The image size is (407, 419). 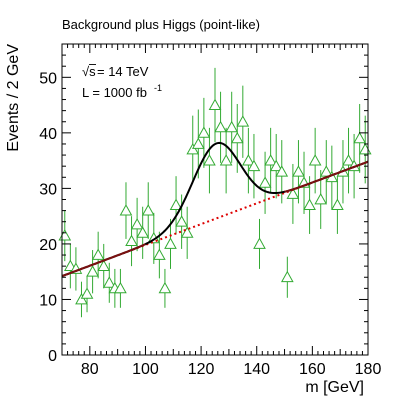 I want to click on energy-annotation: = 14 TeV, so click(x=123, y=71).